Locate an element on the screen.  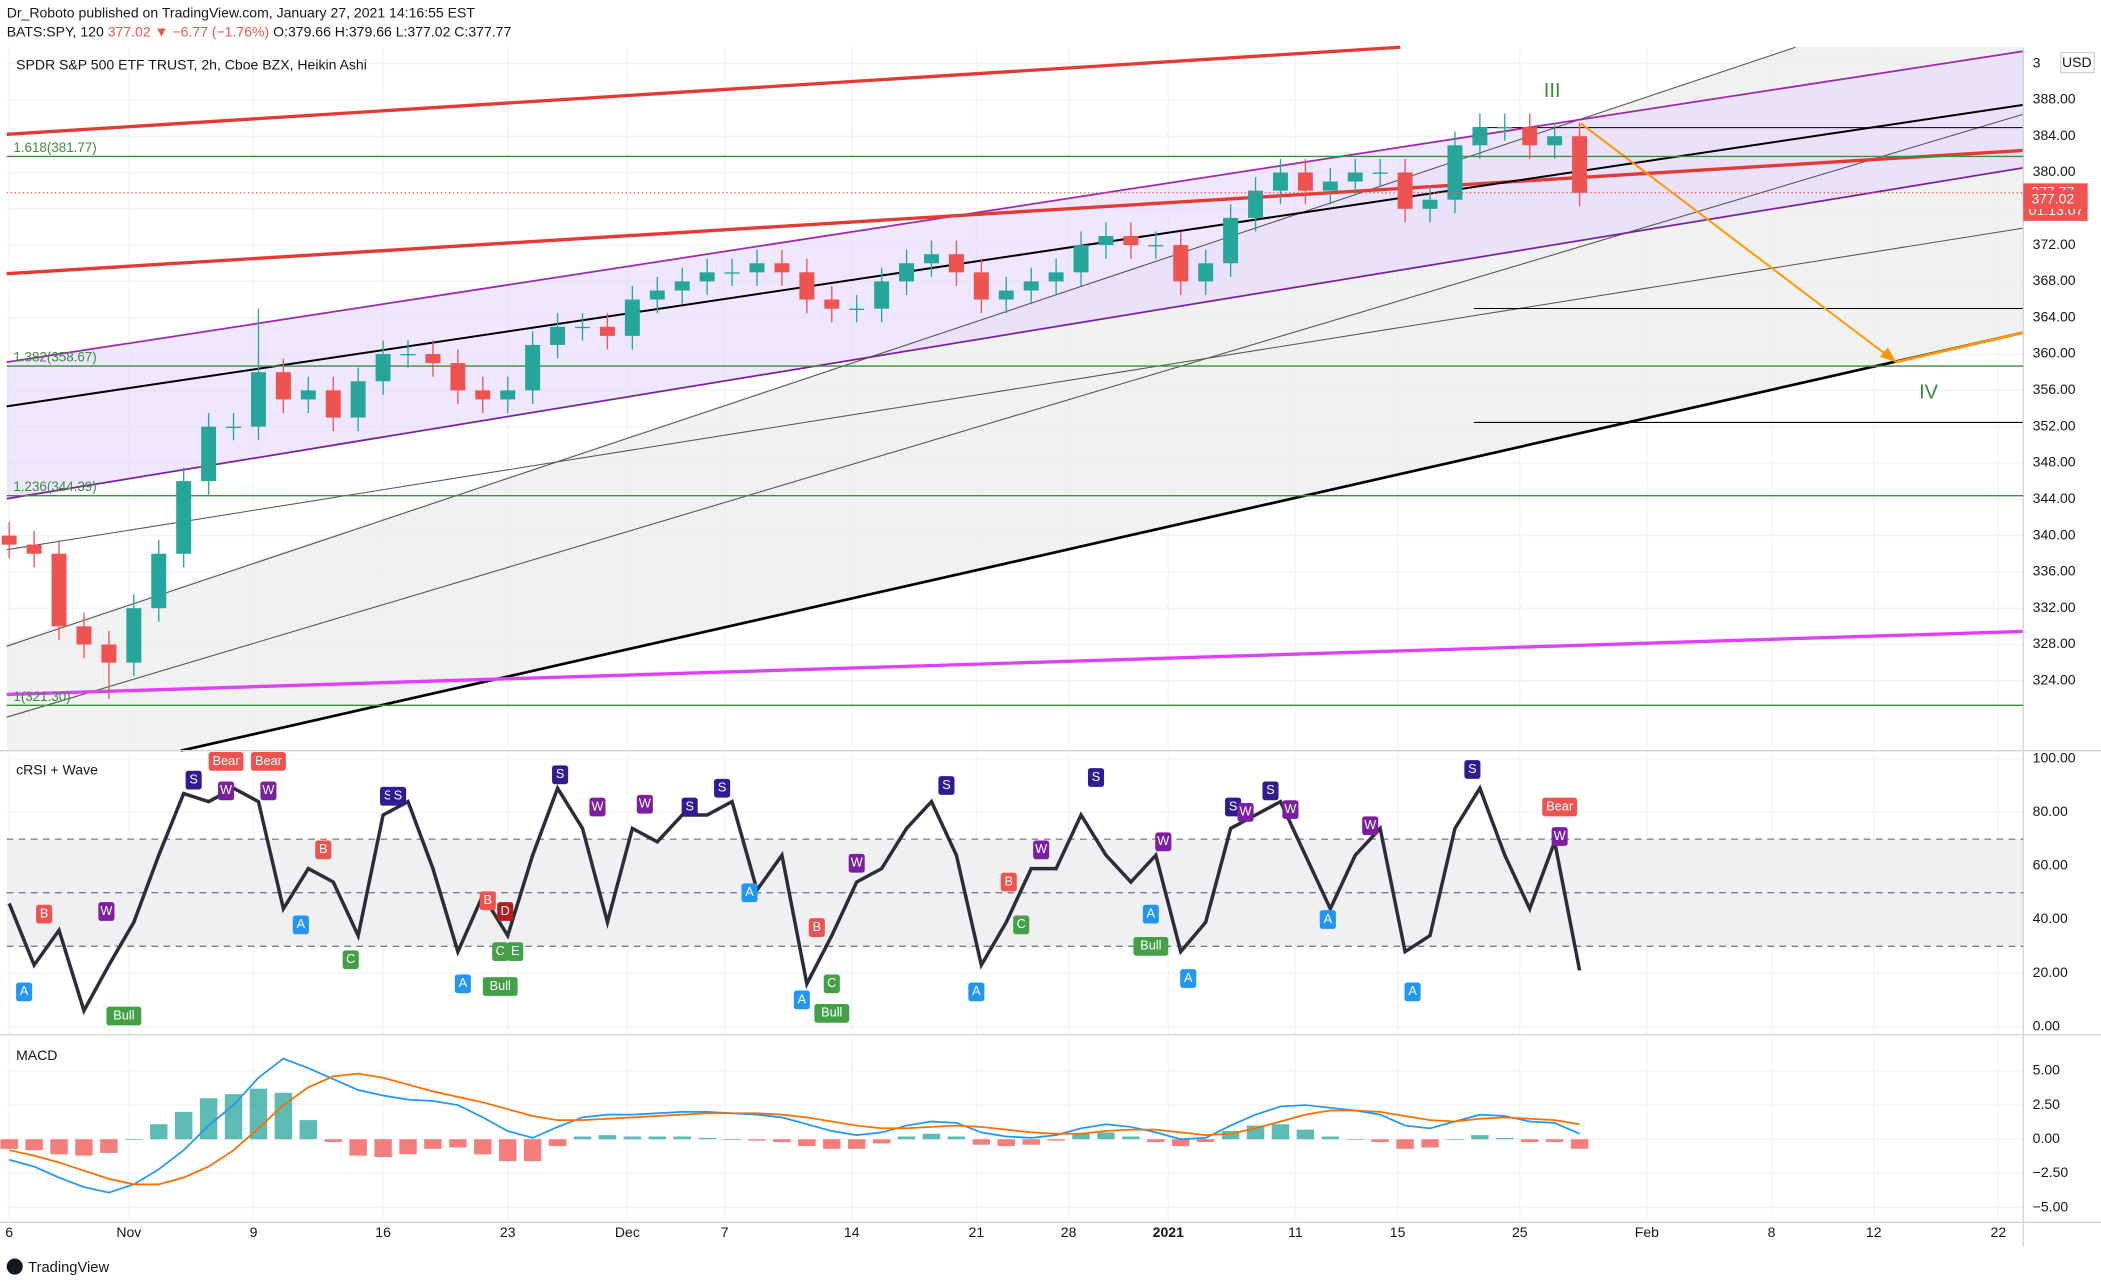
y-tick-label: 2.50 is located at coordinates (2047, 1104).